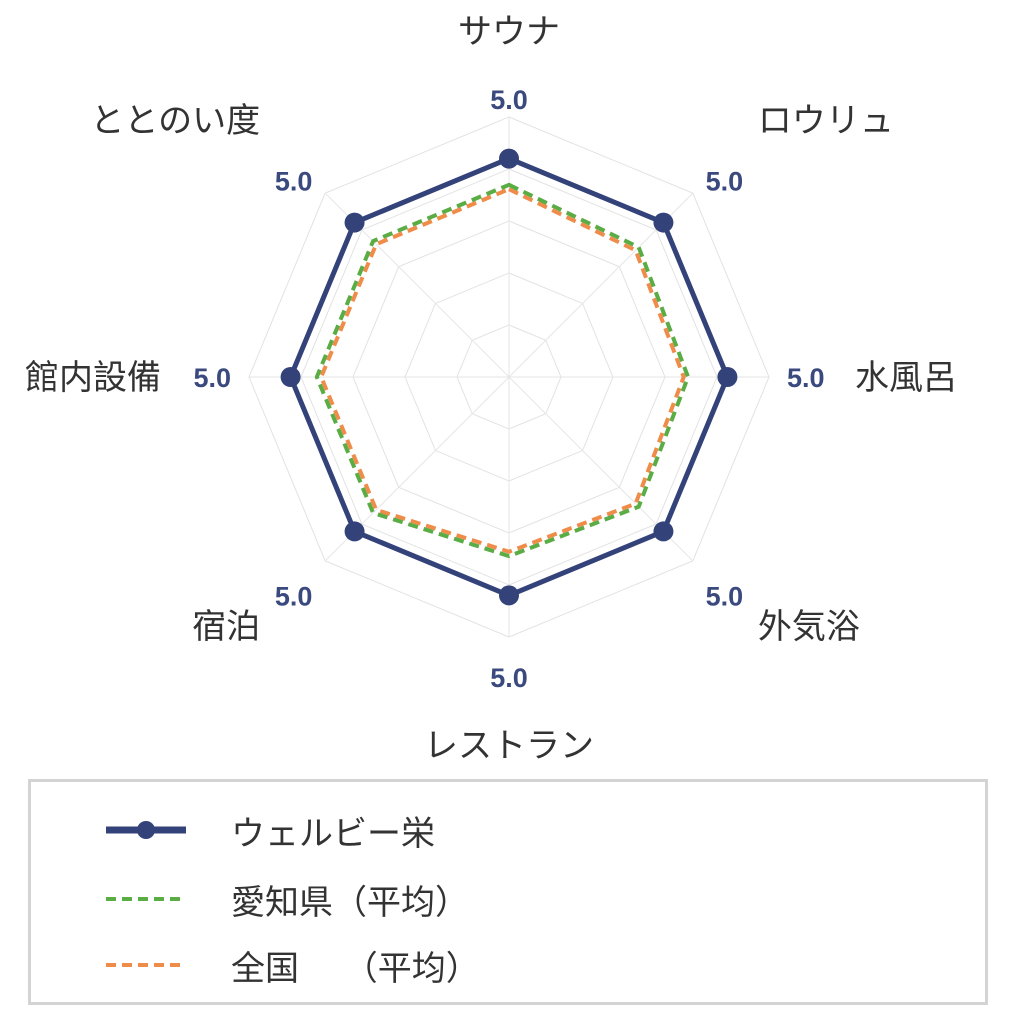  I want to click on legend-label-series-1: ウェルビー栄, so click(333, 834).